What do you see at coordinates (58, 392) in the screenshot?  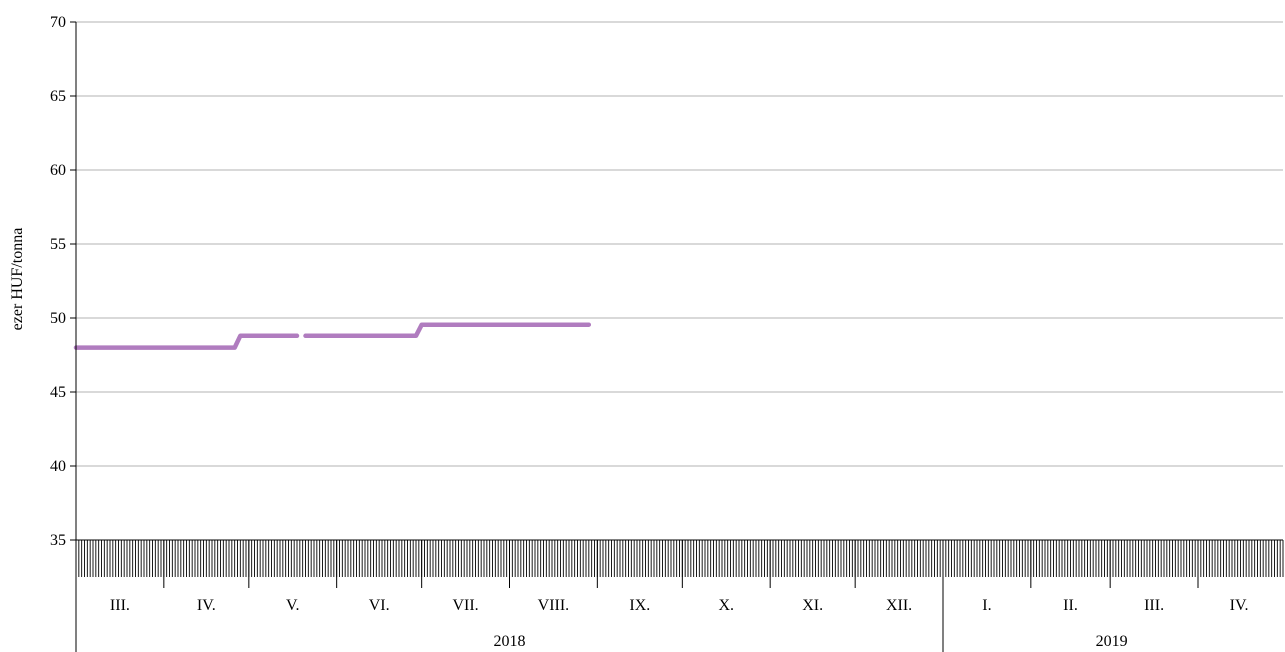 I see `y-tick-label: 45` at bounding box center [58, 392].